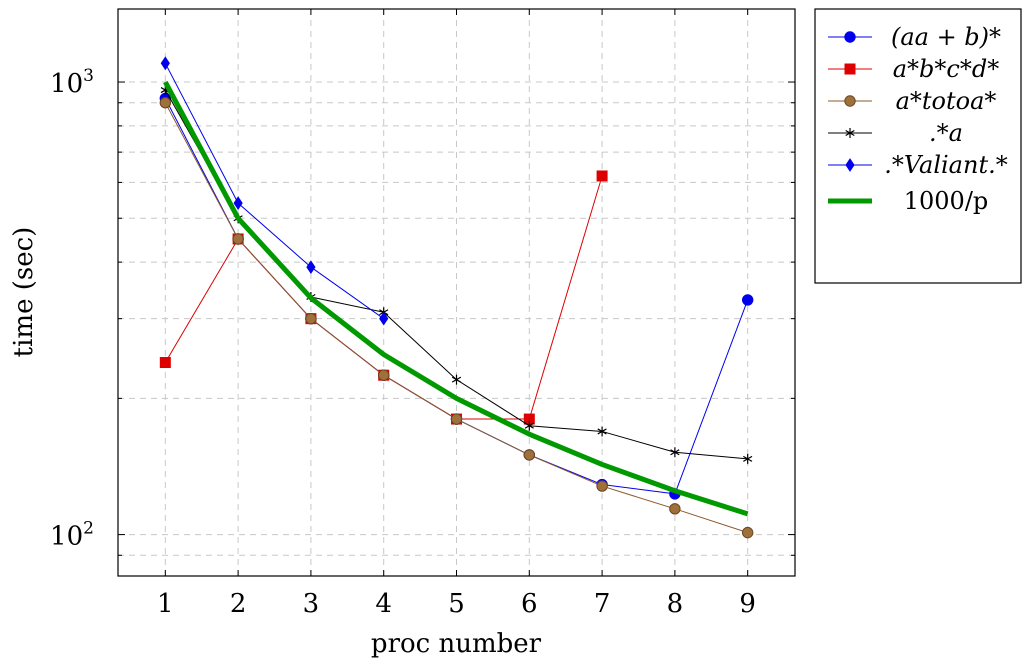 The width and height of the screenshot is (1032, 665). I want to click on series-line, so click(274, 191).